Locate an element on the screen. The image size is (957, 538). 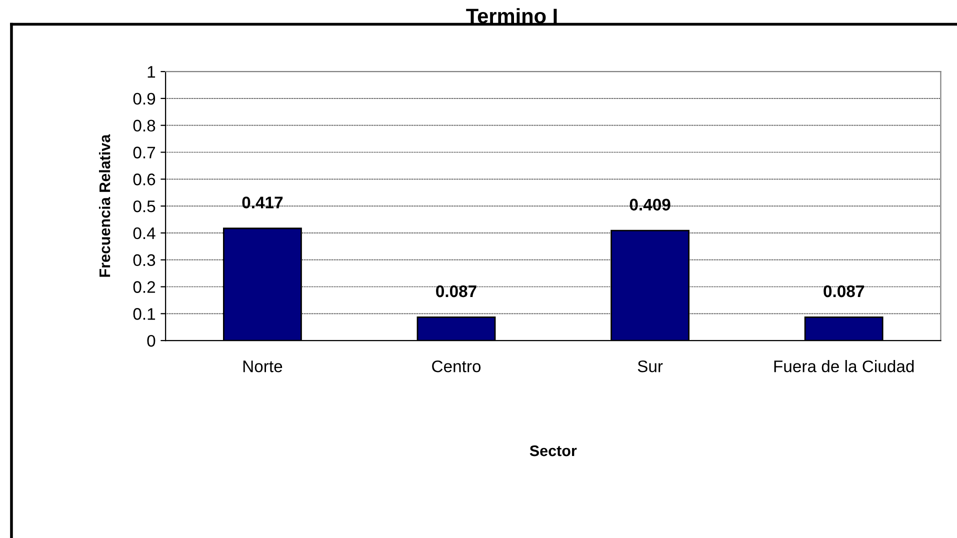
x-tick-label: Norte is located at coordinates (262, 366).